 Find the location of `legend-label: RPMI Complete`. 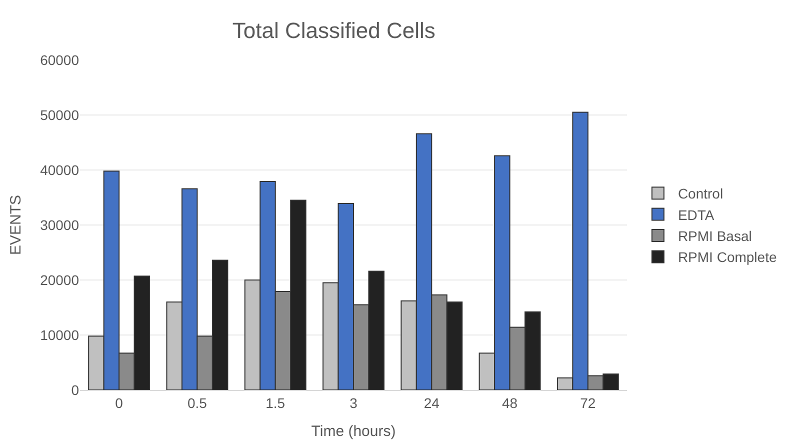

legend-label: RPMI Complete is located at coordinates (727, 257).